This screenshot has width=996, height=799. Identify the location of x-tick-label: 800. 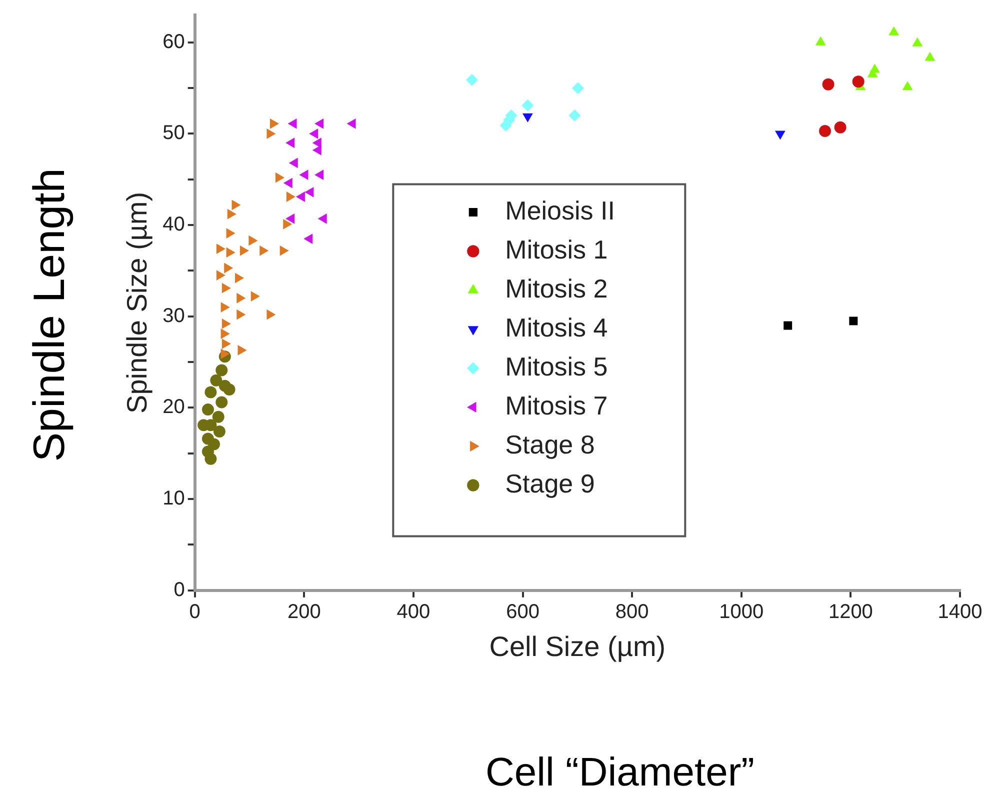
(632, 611).